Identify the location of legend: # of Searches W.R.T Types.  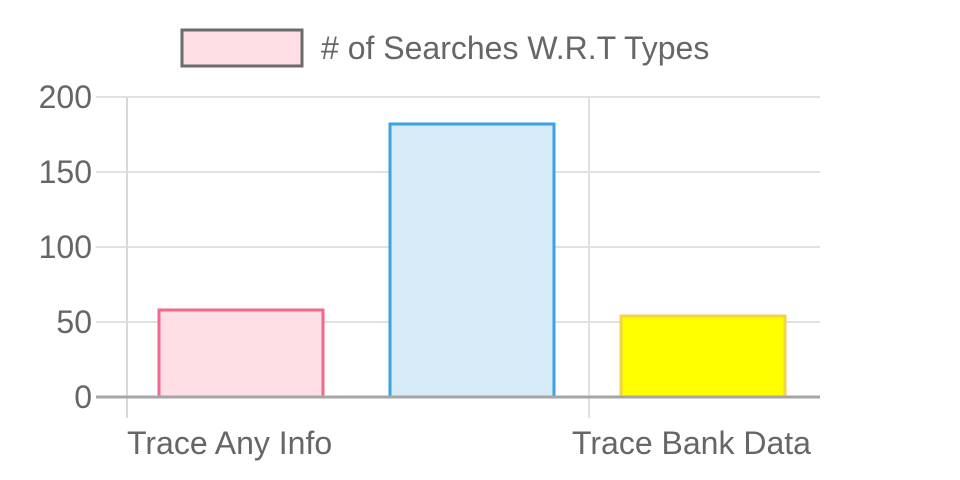
(444, 48).